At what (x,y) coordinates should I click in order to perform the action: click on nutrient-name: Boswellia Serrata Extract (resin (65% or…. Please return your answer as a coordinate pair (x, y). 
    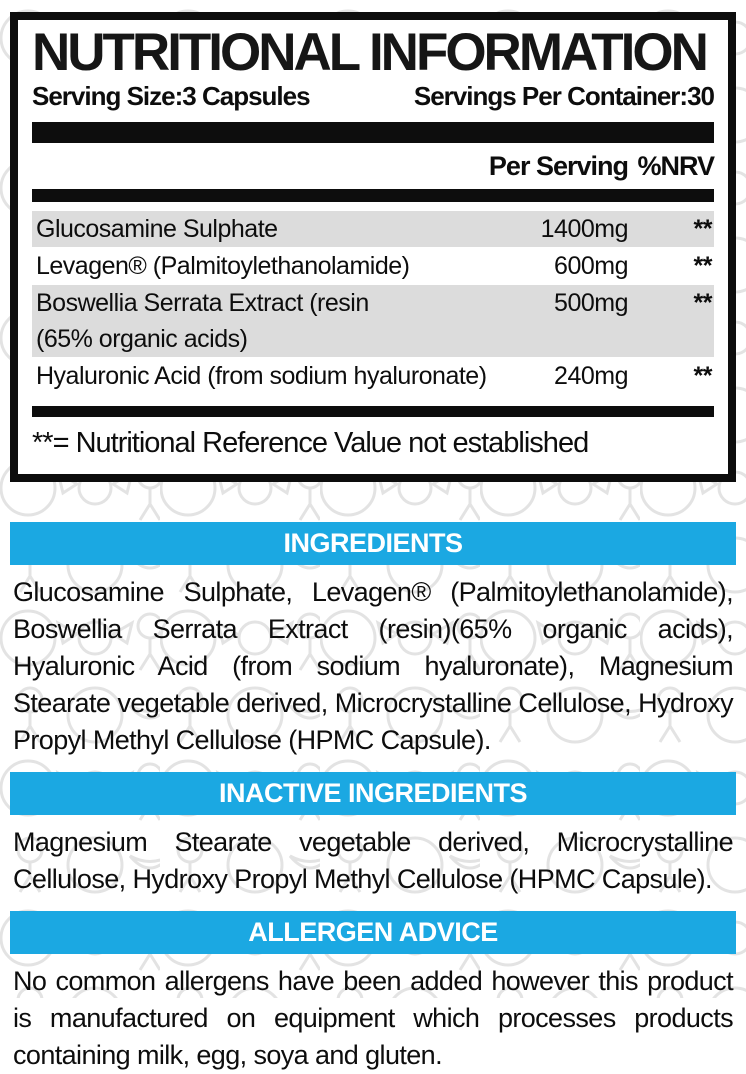
    Looking at the image, I should click on (202, 321).